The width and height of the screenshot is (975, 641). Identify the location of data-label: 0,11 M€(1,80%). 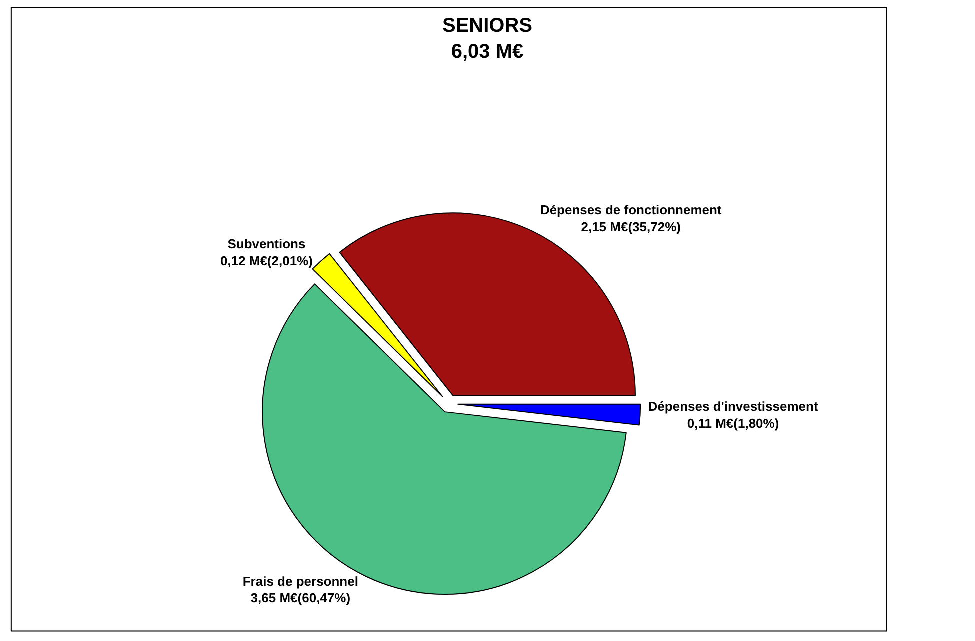
(733, 423).